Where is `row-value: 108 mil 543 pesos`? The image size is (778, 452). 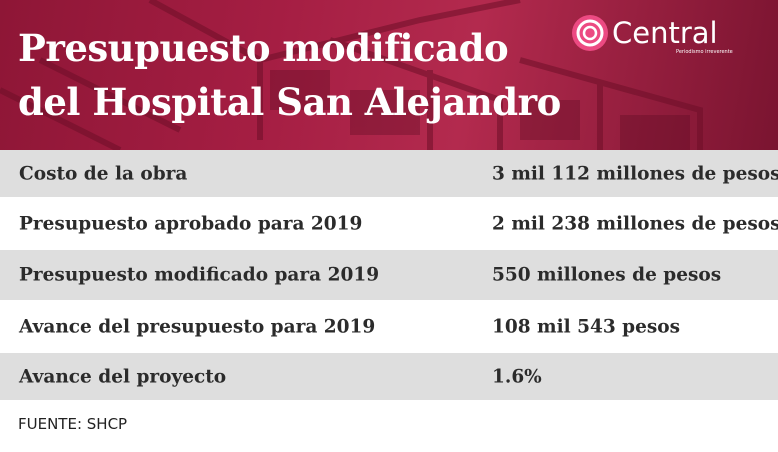
row-value: 108 mil 543 pesos is located at coordinates (586, 326).